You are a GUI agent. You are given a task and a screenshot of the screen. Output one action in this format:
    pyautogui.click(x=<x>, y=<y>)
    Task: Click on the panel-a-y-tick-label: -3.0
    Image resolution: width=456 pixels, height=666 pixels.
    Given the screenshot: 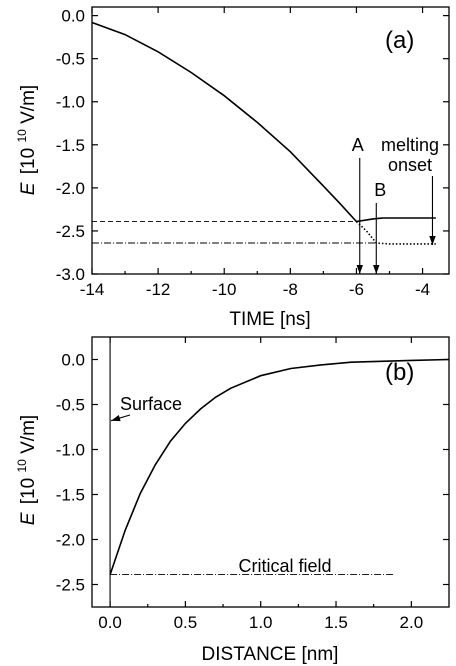 What is the action you would take?
    pyautogui.click(x=70, y=274)
    